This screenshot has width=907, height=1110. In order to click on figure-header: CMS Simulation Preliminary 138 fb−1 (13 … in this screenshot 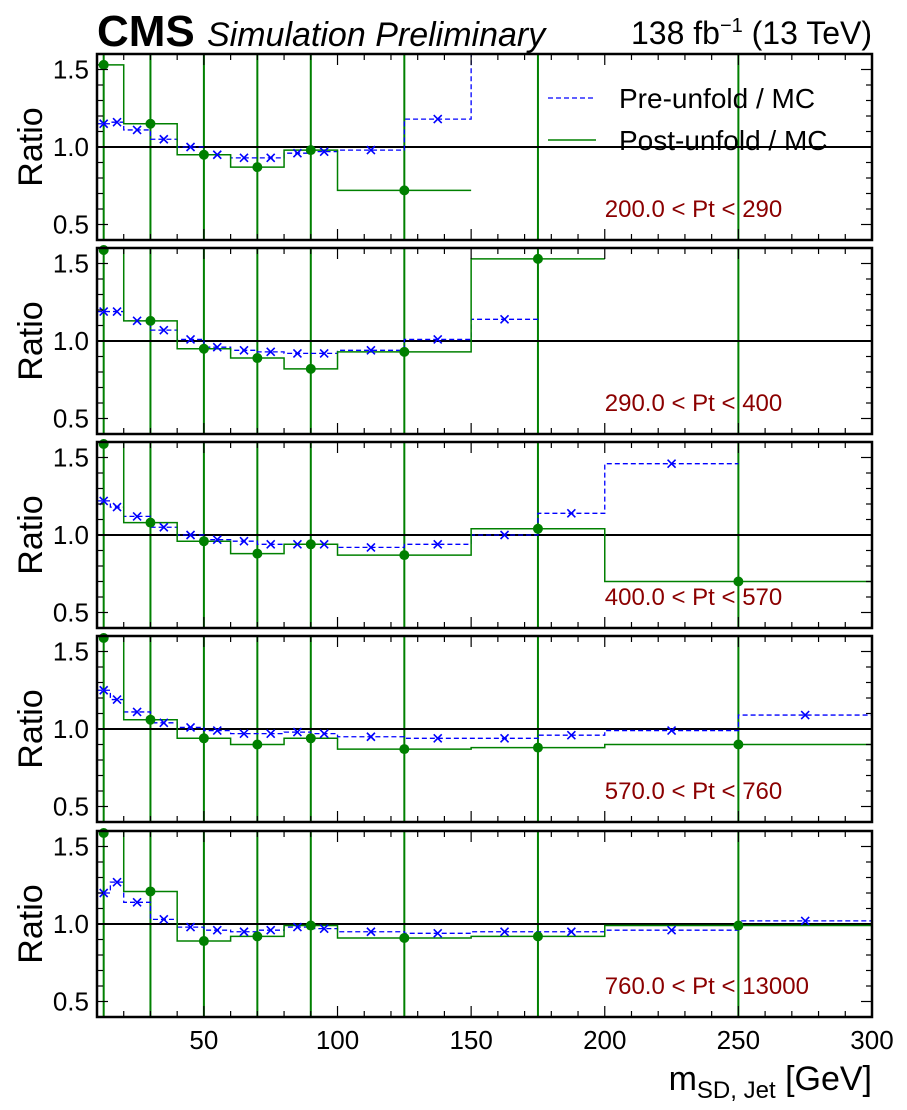, I will do `click(484, 31)`.